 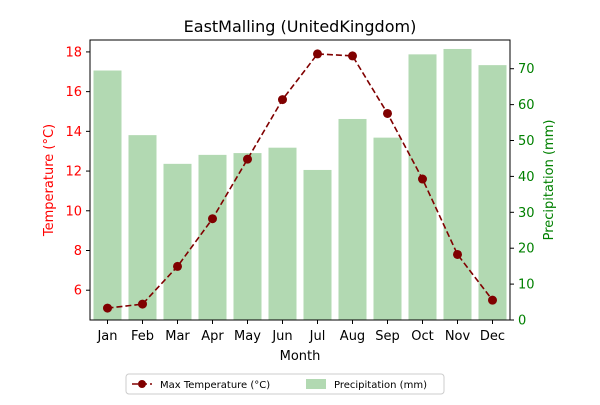 I want to click on x-tick-label: Jun, so click(x=281, y=336).